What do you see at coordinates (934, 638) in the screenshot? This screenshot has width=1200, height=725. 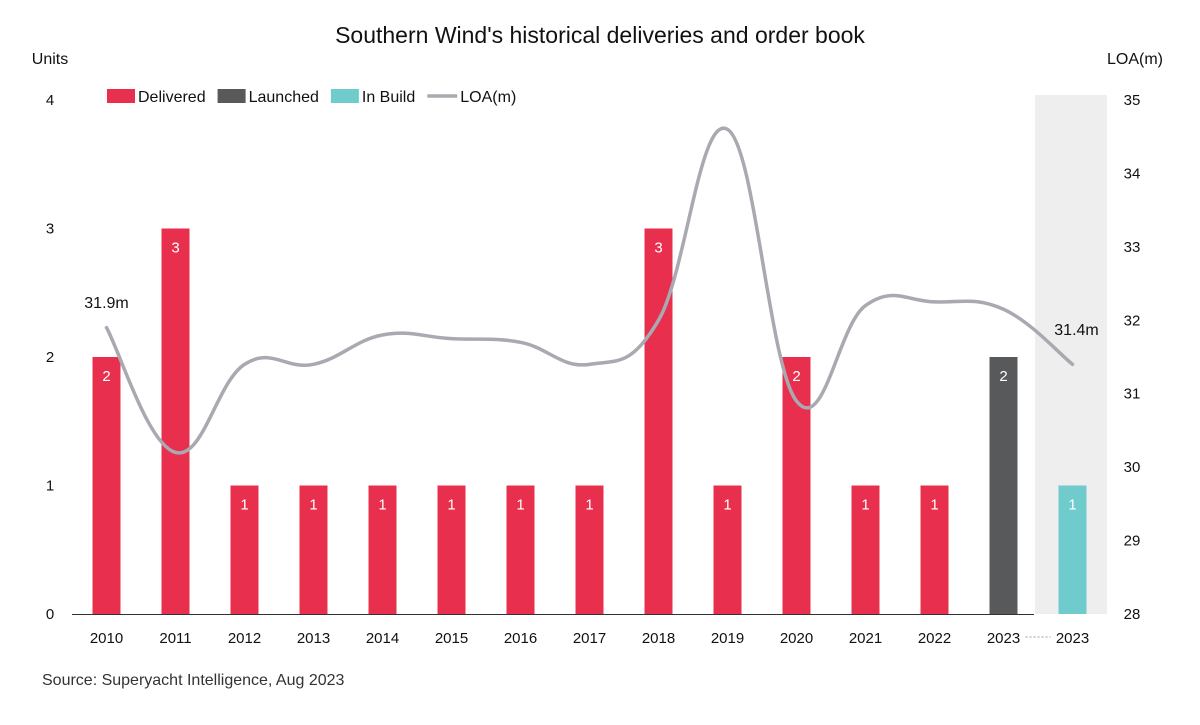 I see `x-tick-label: 2022` at bounding box center [934, 638].